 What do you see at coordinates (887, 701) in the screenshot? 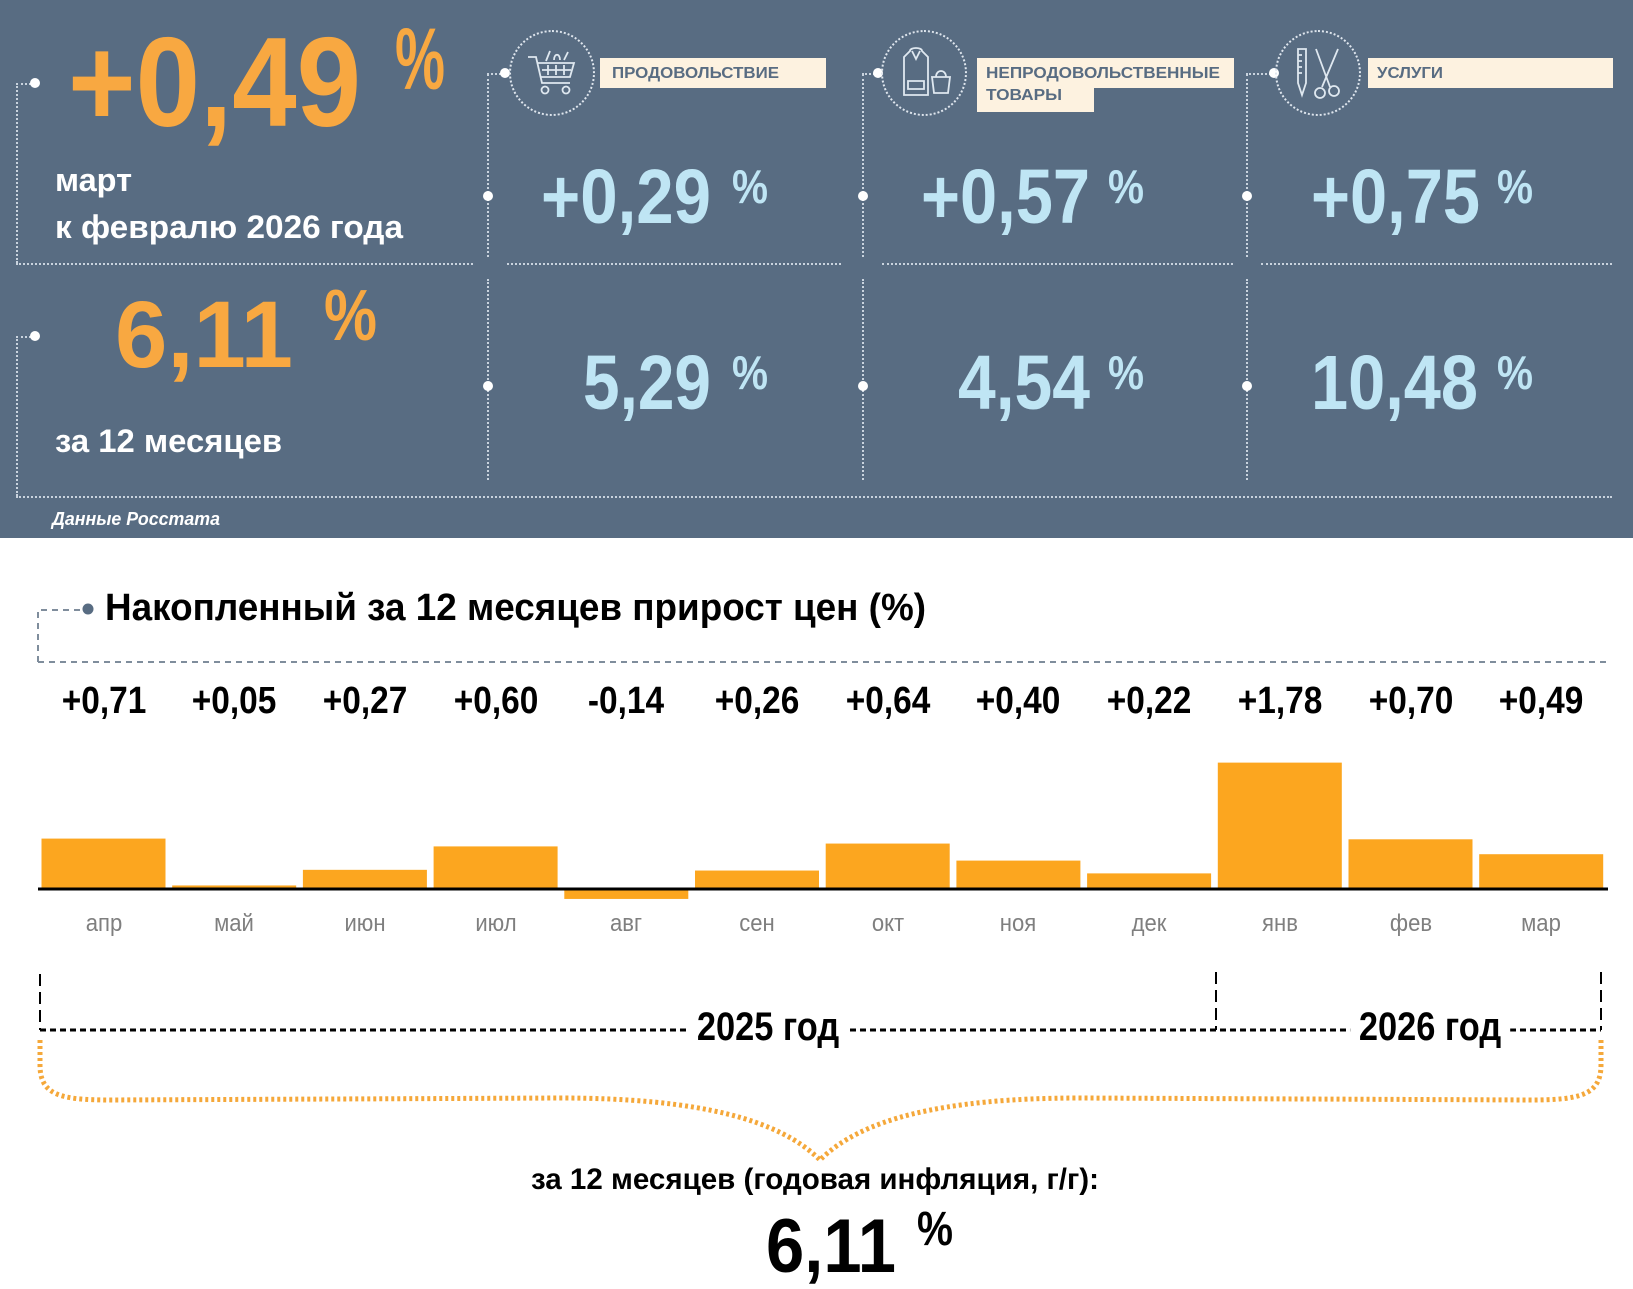
I see `bar-value-label: +0,64` at bounding box center [887, 701].